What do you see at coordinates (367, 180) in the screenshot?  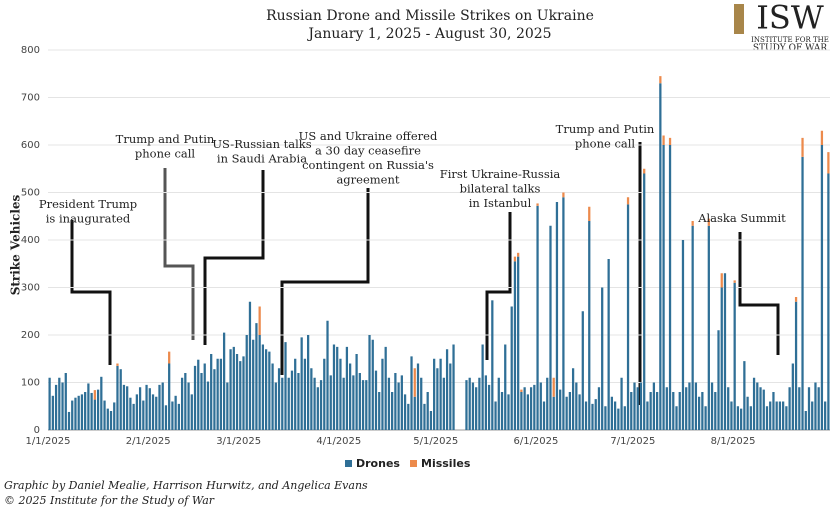 I see `annotation: agreement` at bounding box center [367, 180].